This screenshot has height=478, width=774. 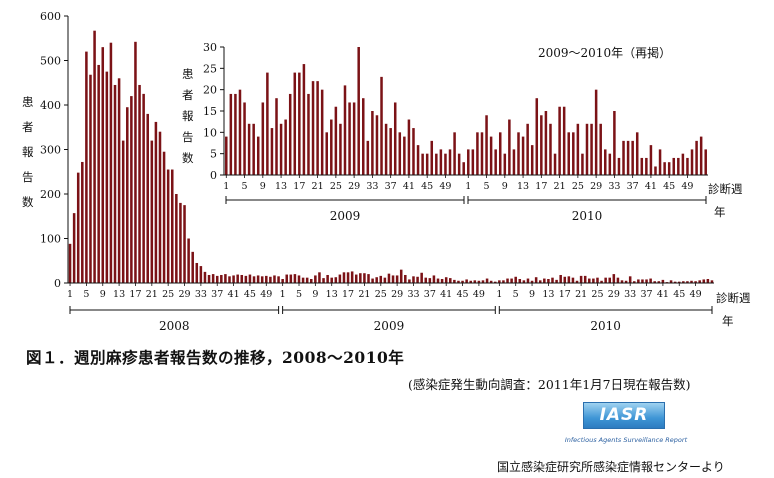 What do you see at coordinates (210, 111) in the screenshot?
I see `y-tick-label: 15` at bounding box center [210, 111].